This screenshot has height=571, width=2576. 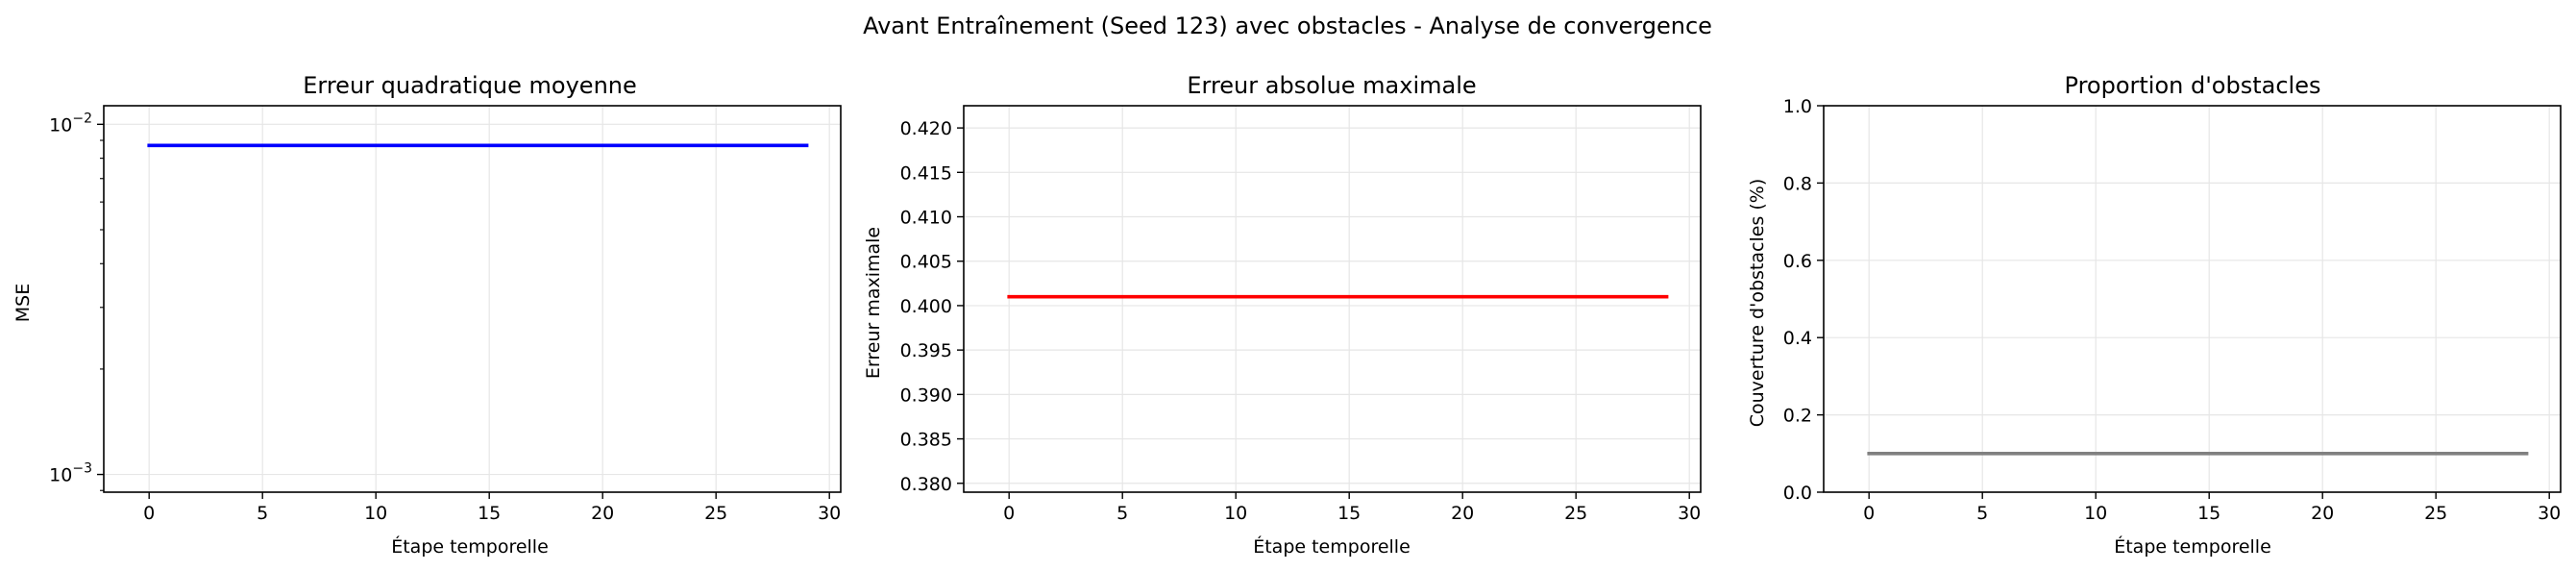 What do you see at coordinates (926, 306) in the screenshot?
I see `y-tick-label: 0.400` at bounding box center [926, 306].